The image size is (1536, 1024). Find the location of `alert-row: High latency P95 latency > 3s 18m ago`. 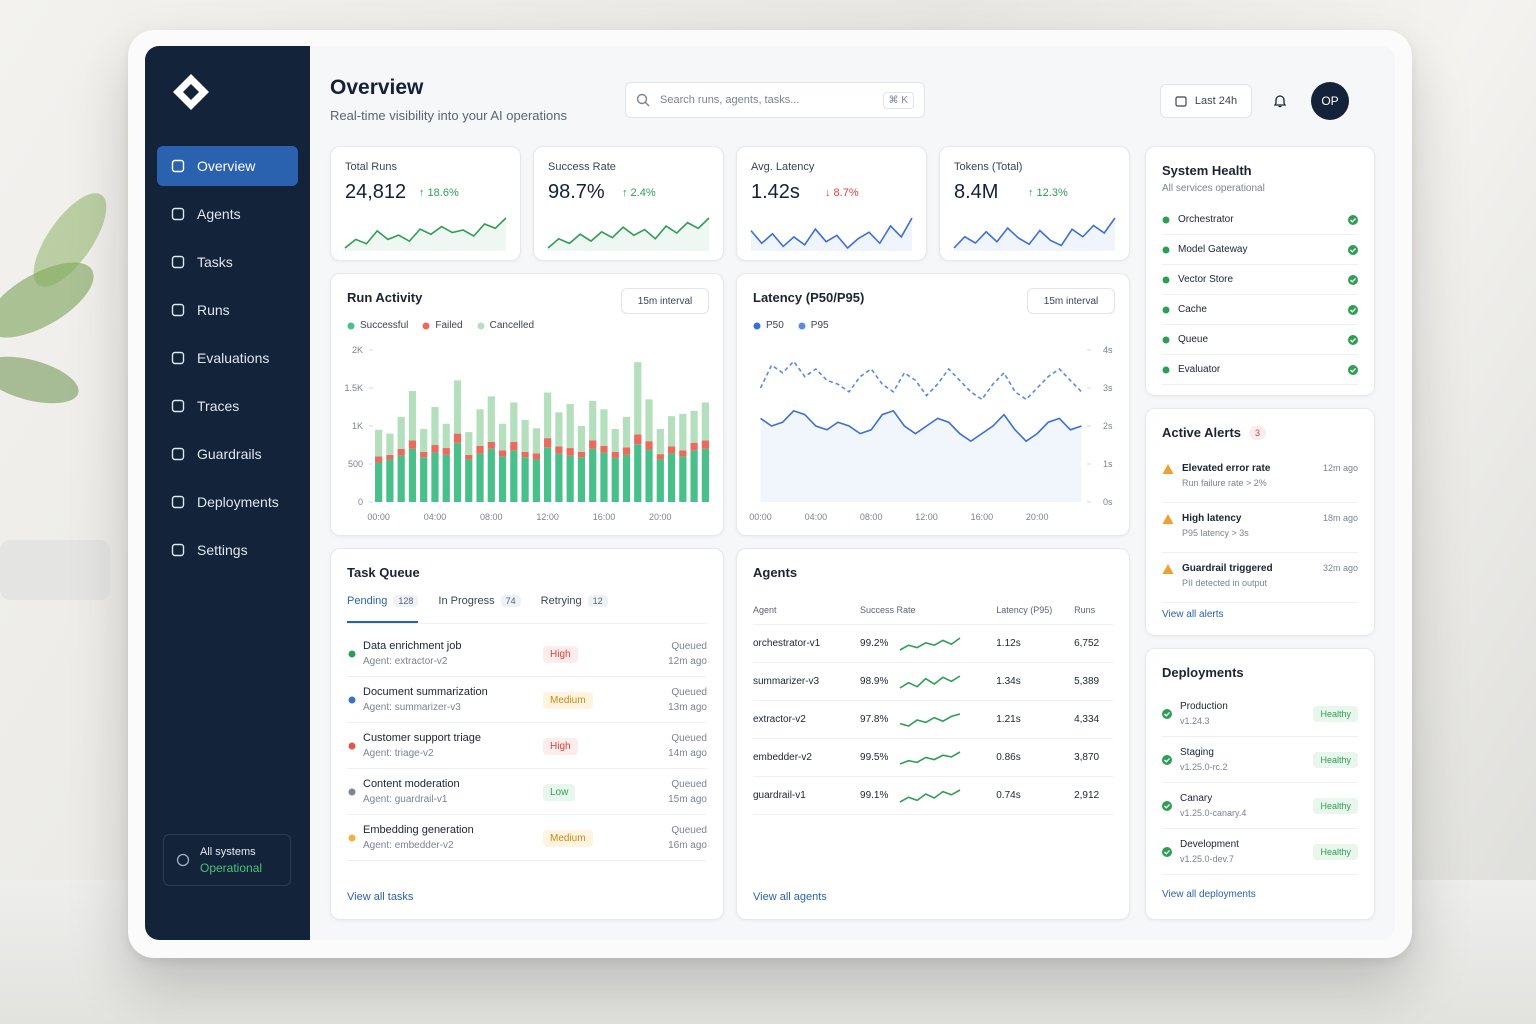

alert-row: High latency P95 latency > 3s 18m ago is located at coordinates (1260, 528).